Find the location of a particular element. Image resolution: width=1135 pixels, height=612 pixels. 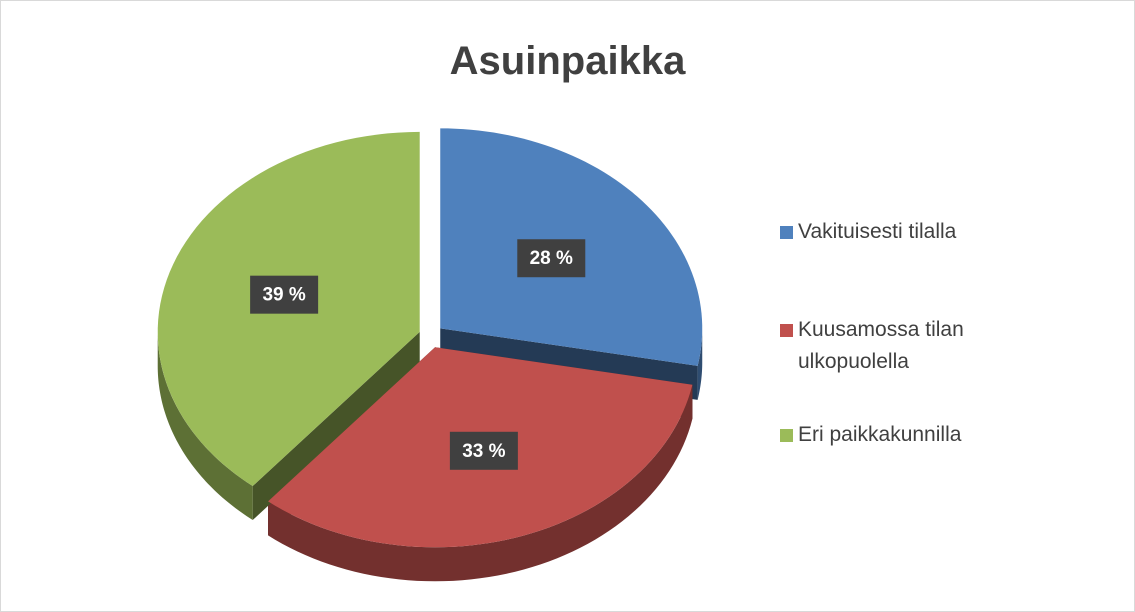

legend-item: Kuusamossa tilan ulkopuolella is located at coordinates (888, 346).